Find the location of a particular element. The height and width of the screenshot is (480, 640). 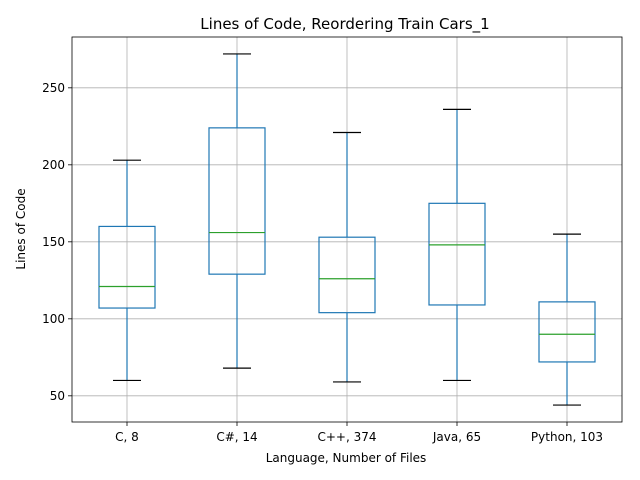

x-tick-label: Java, 65 is located at coordinates (456, 437).